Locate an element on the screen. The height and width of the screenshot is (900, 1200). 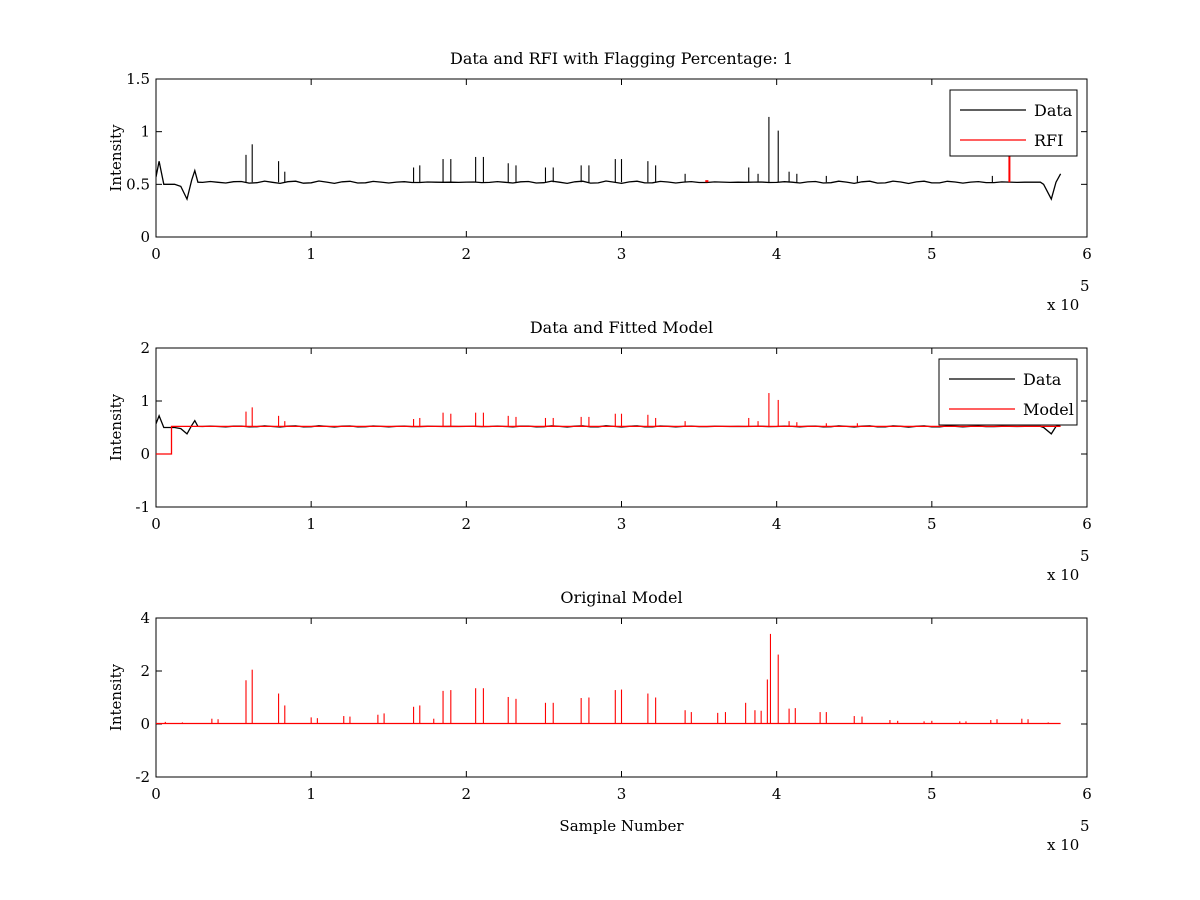
plot-area is located at coordinates (621, 158).